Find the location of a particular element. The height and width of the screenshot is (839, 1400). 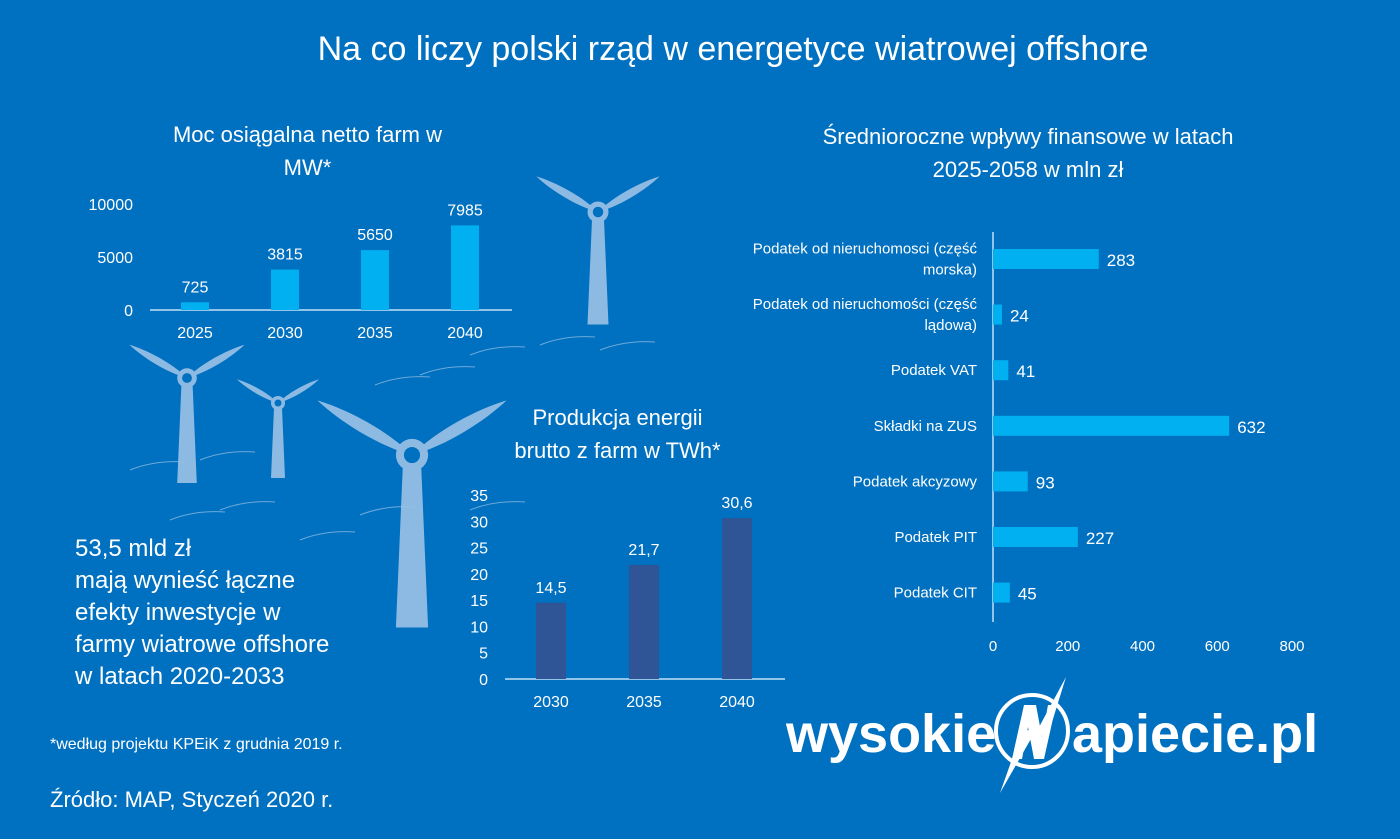

y-tick-label: 20 is located at coordinates (479, 575).